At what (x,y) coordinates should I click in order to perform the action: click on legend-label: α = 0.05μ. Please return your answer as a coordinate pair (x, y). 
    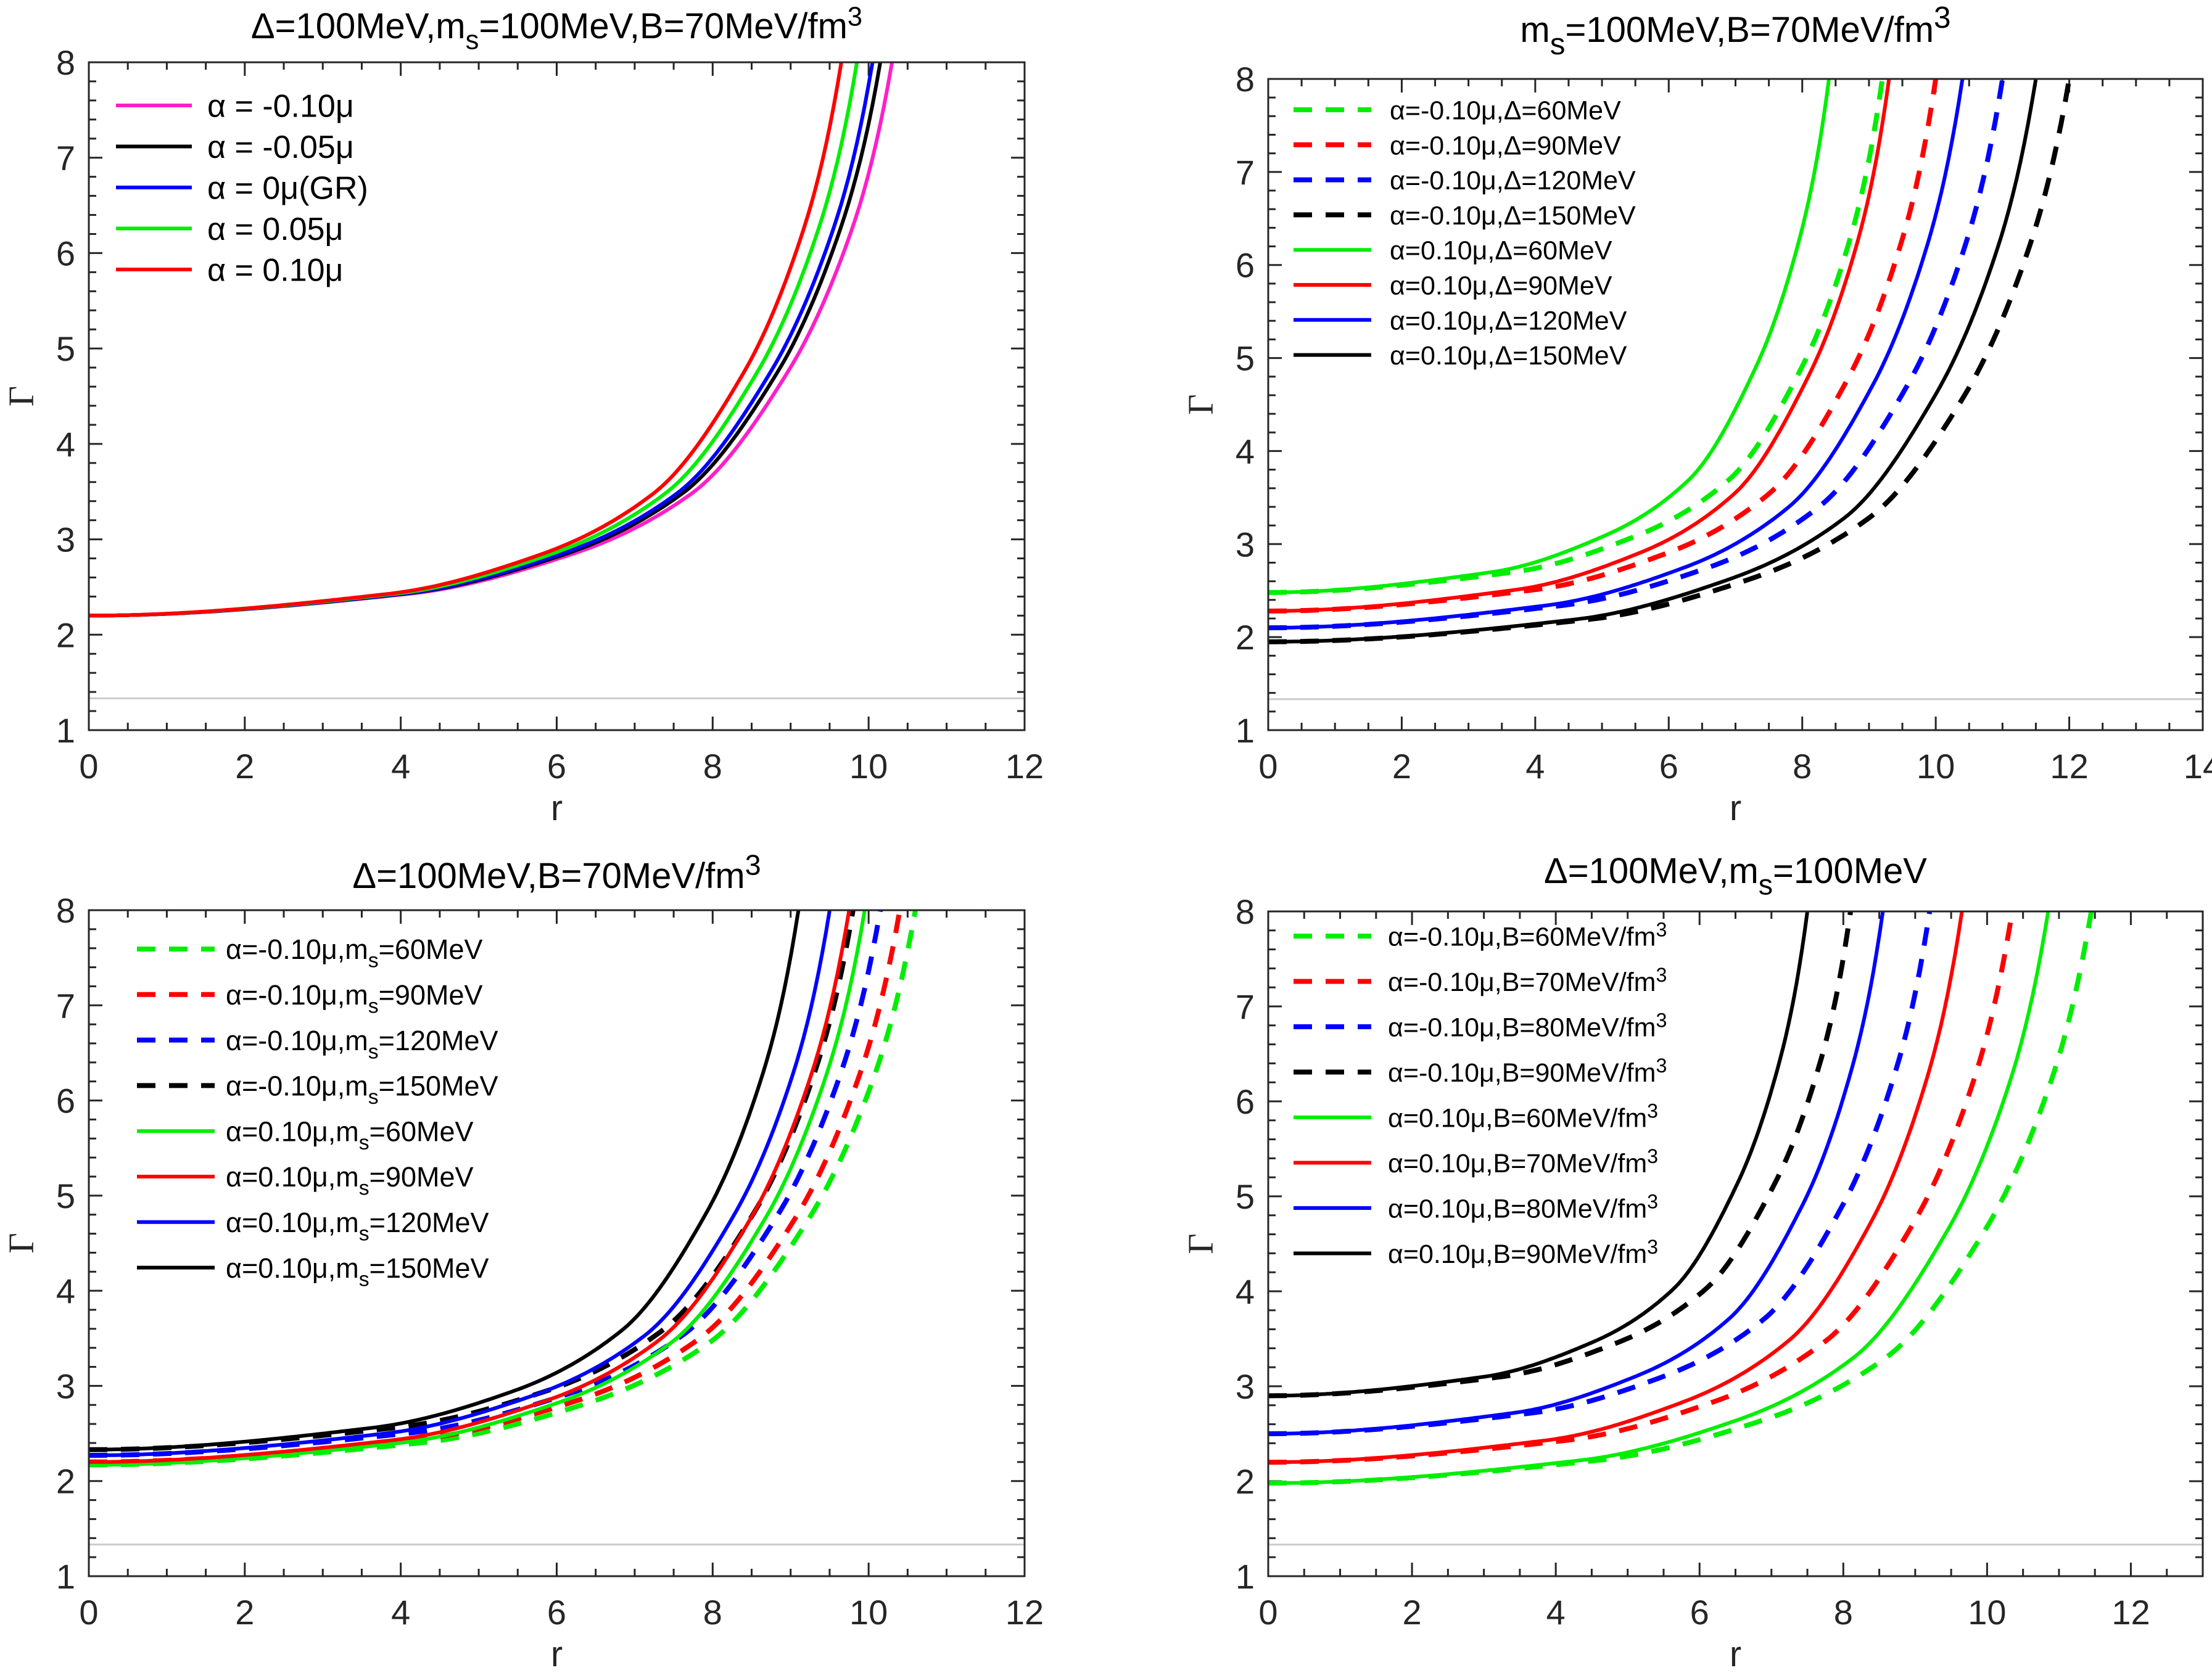
    Looking at the image, I should click on (275, 230).